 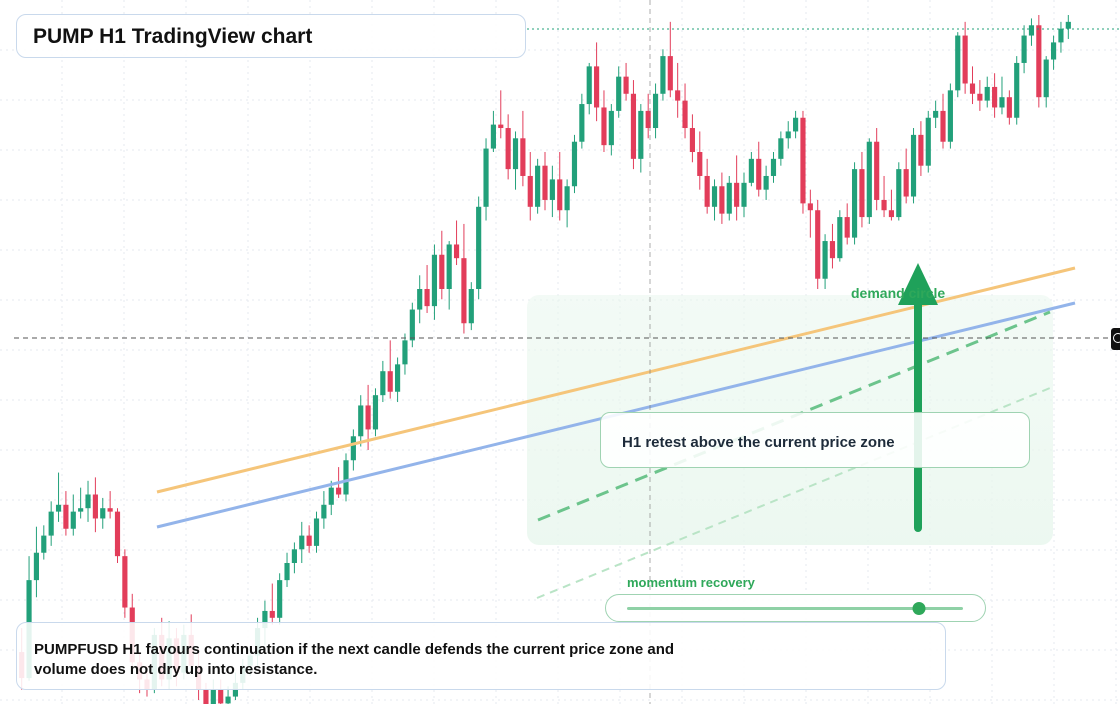 I want to click on chart-title: PUMP H1 TradingView chart, so click(x=173, y=36).